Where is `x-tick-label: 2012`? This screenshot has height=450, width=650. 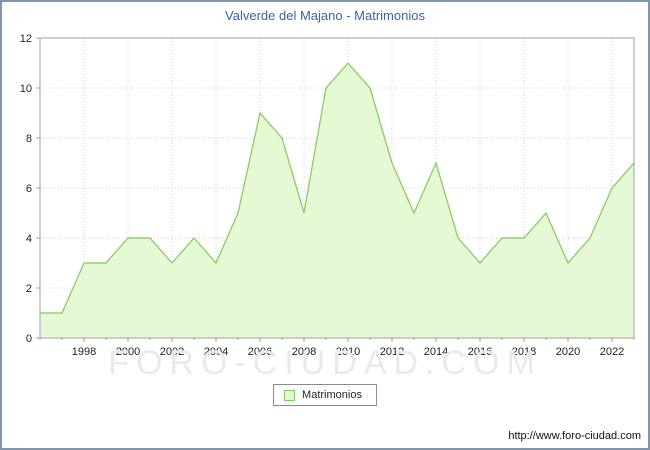
x-tick-label: 2012 is located at coordinates (392, 352).